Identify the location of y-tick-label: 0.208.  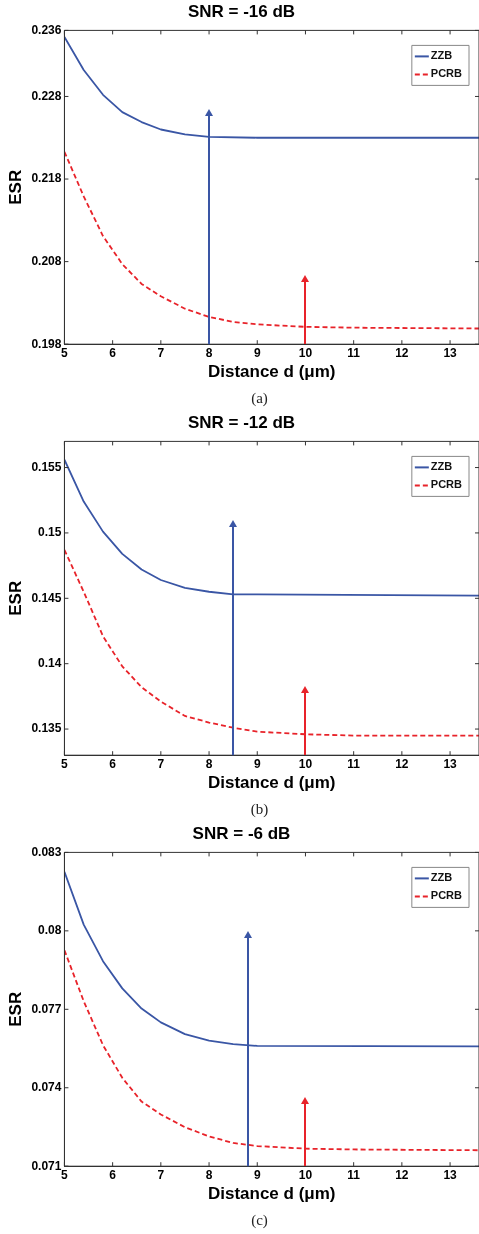
(46, 260).